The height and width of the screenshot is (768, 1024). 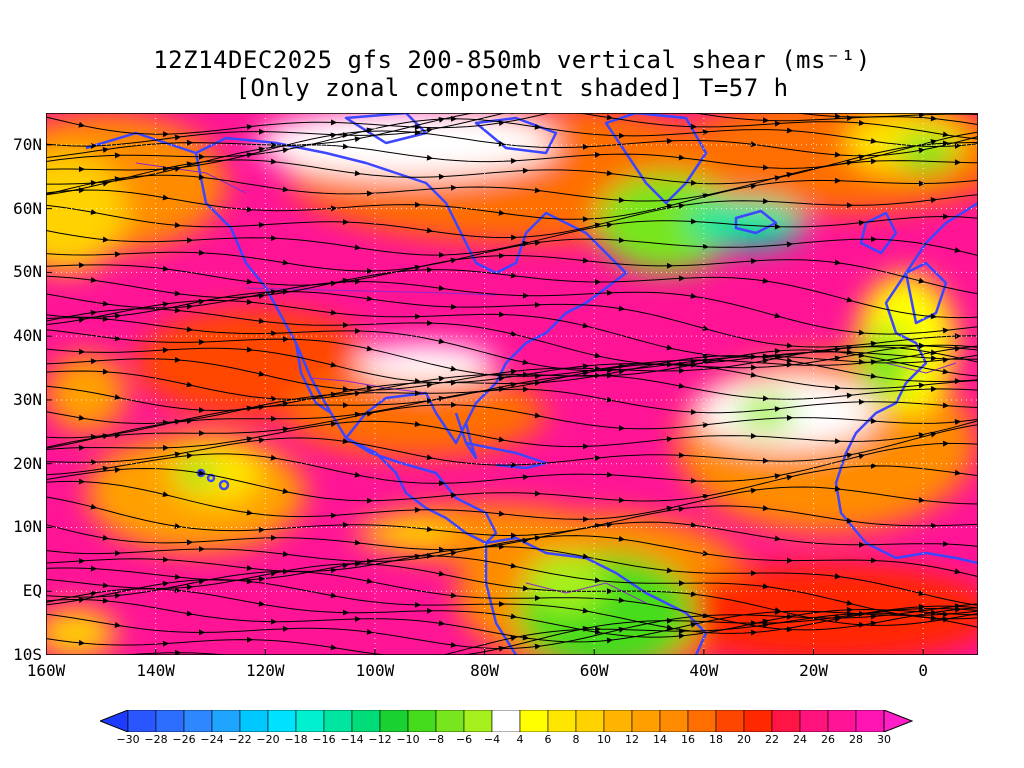 I want to click on colorbar-label: 26, so click(x=828, y=739).